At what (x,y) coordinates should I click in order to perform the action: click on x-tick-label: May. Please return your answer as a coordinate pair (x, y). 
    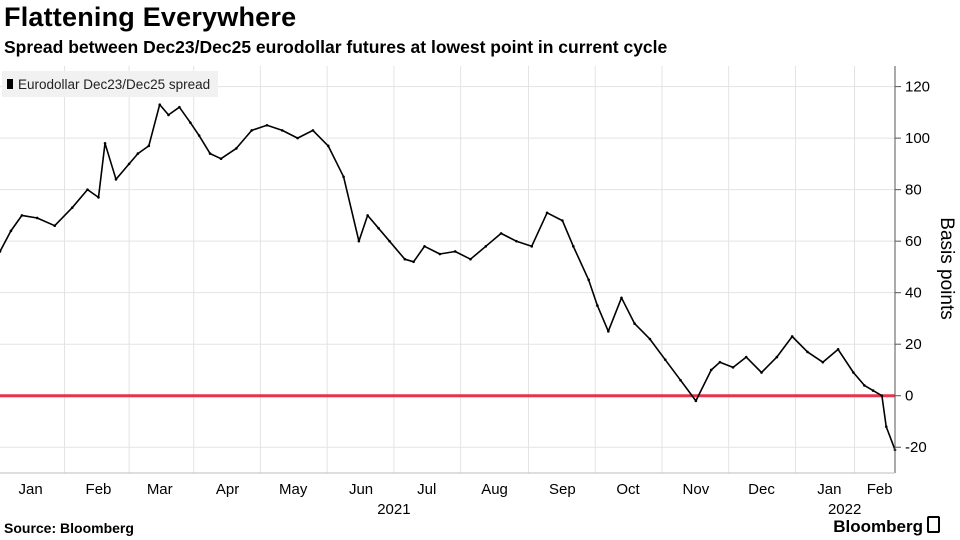
    Looking at the image, I should click on (293, 489).